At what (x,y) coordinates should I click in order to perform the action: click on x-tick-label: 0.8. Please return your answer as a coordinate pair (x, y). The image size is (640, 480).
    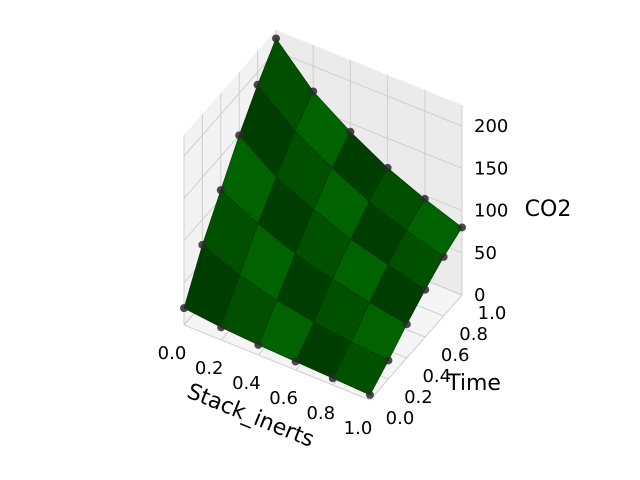
    Looking at the image, I should click on (320, 413).